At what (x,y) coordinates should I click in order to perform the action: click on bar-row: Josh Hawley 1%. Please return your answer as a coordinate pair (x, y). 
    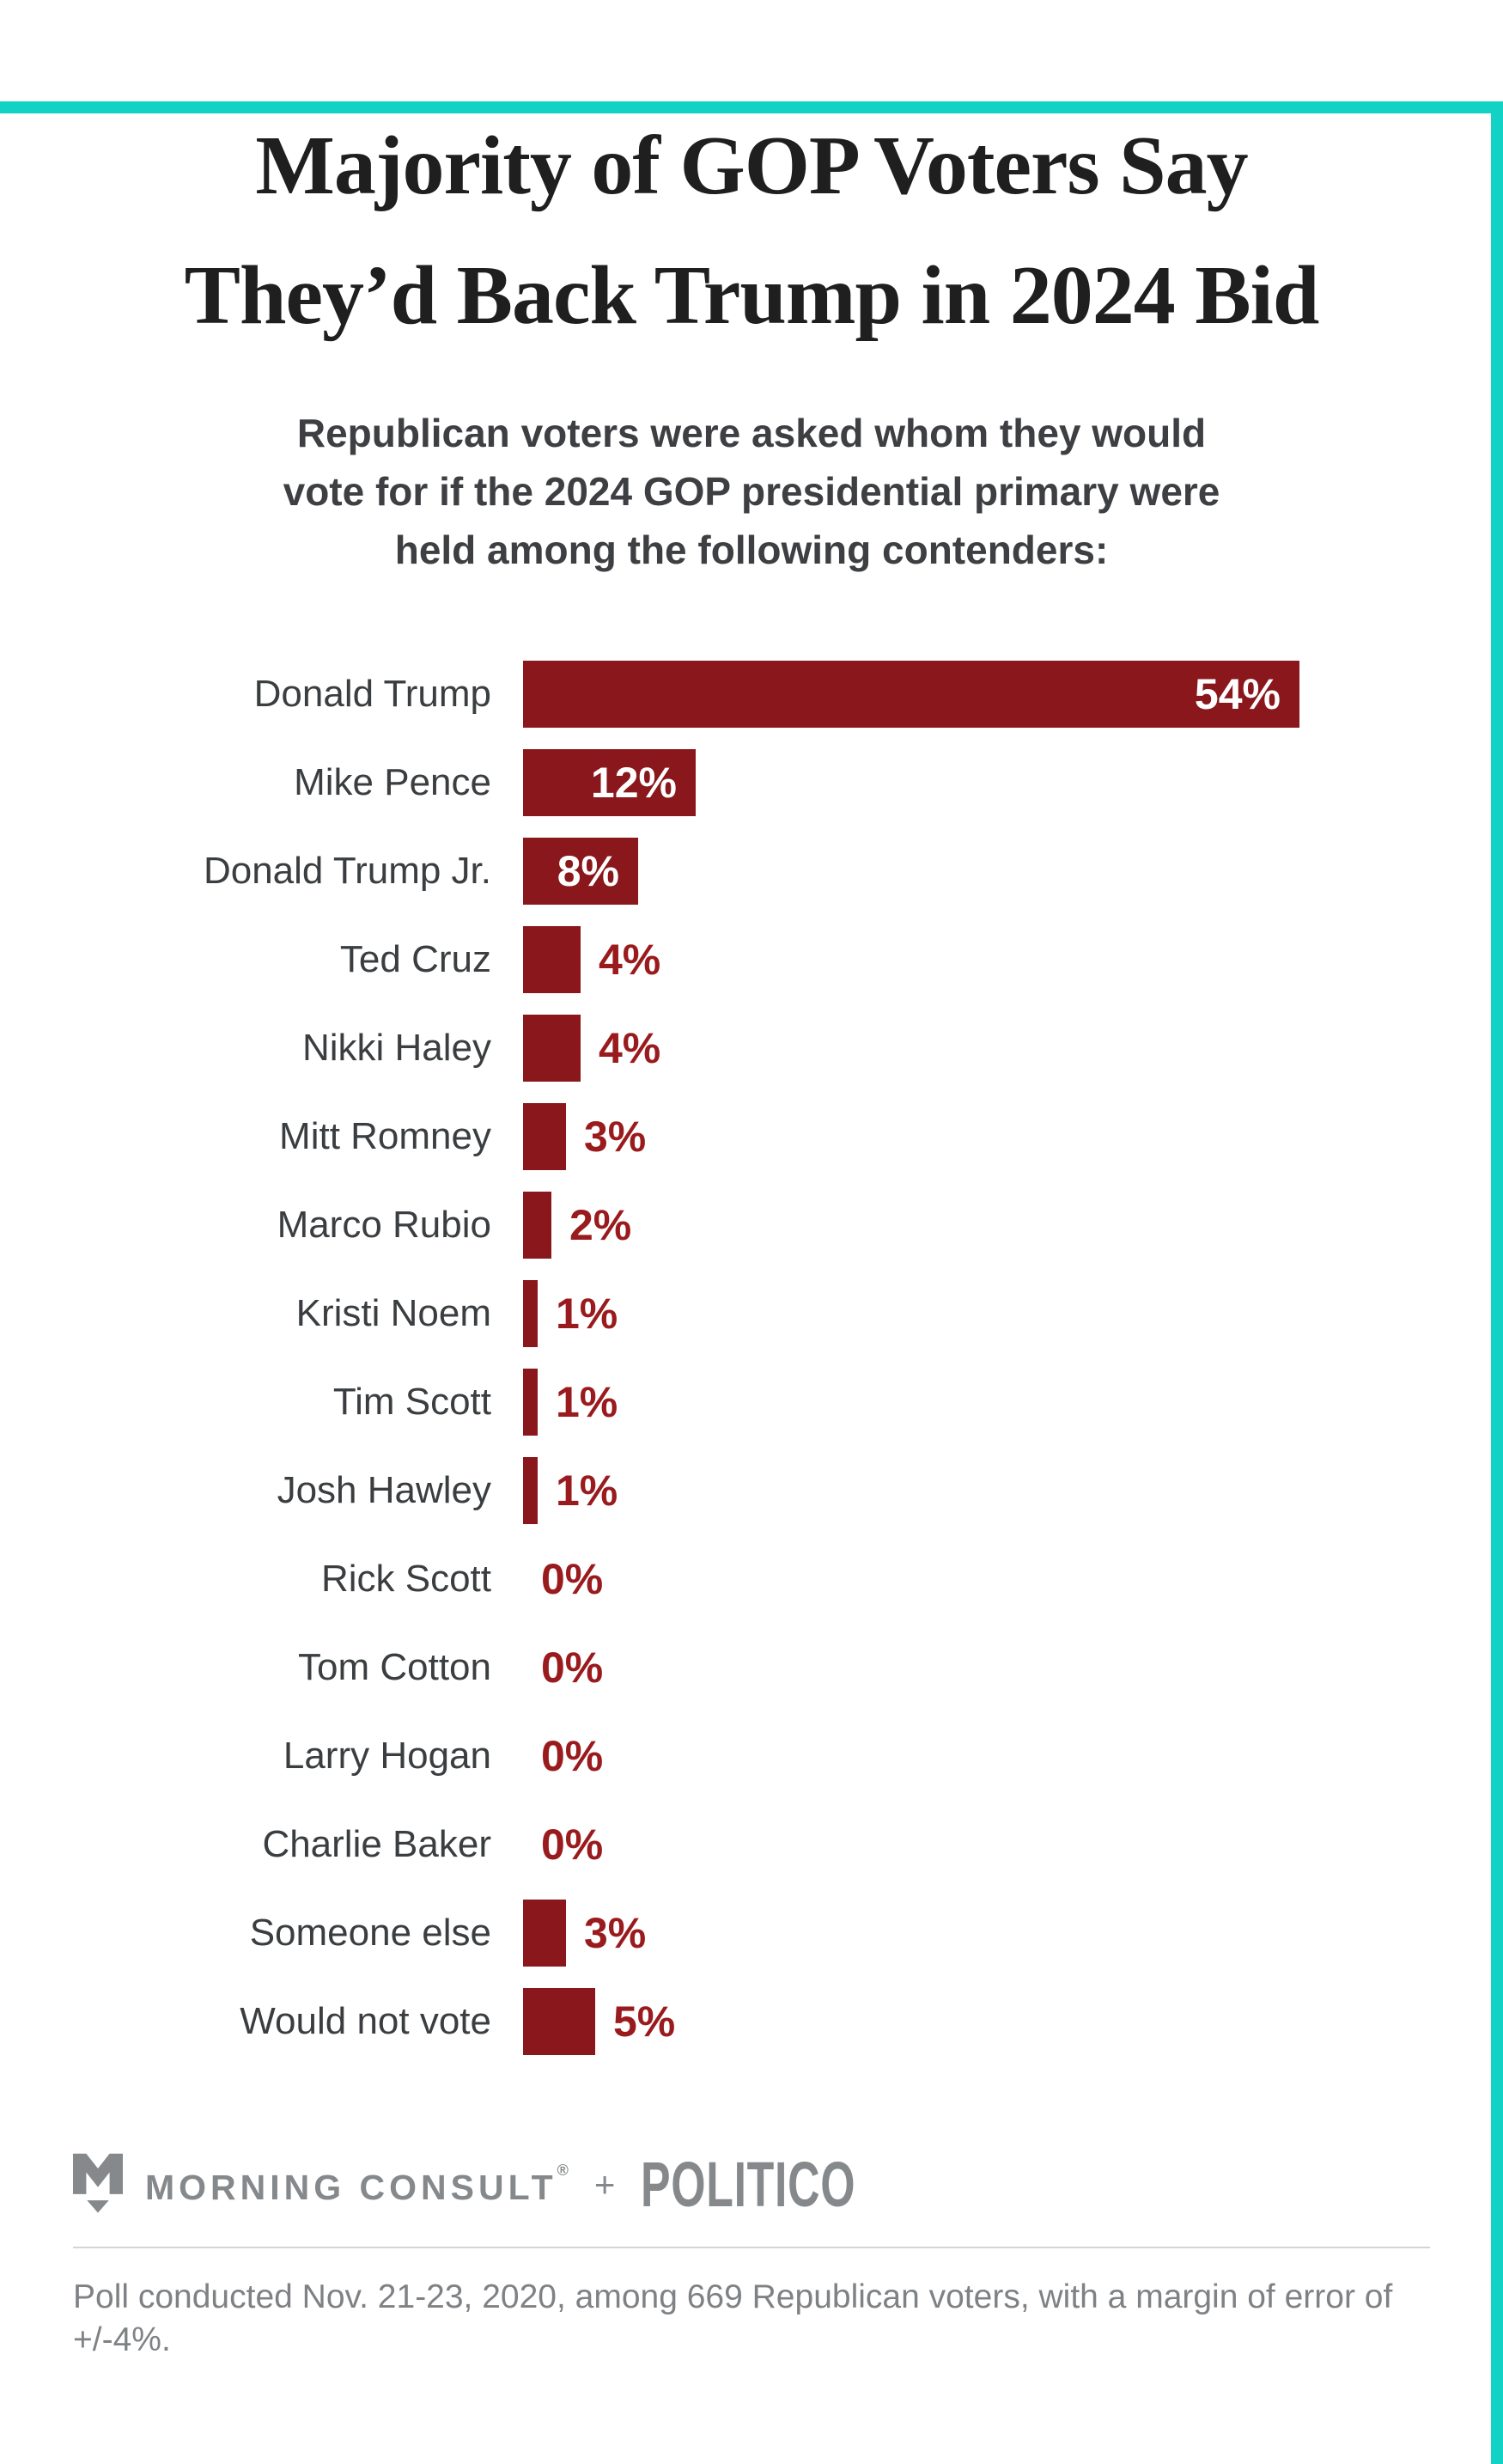
    Looking at the image, I should click on (751, 1490).